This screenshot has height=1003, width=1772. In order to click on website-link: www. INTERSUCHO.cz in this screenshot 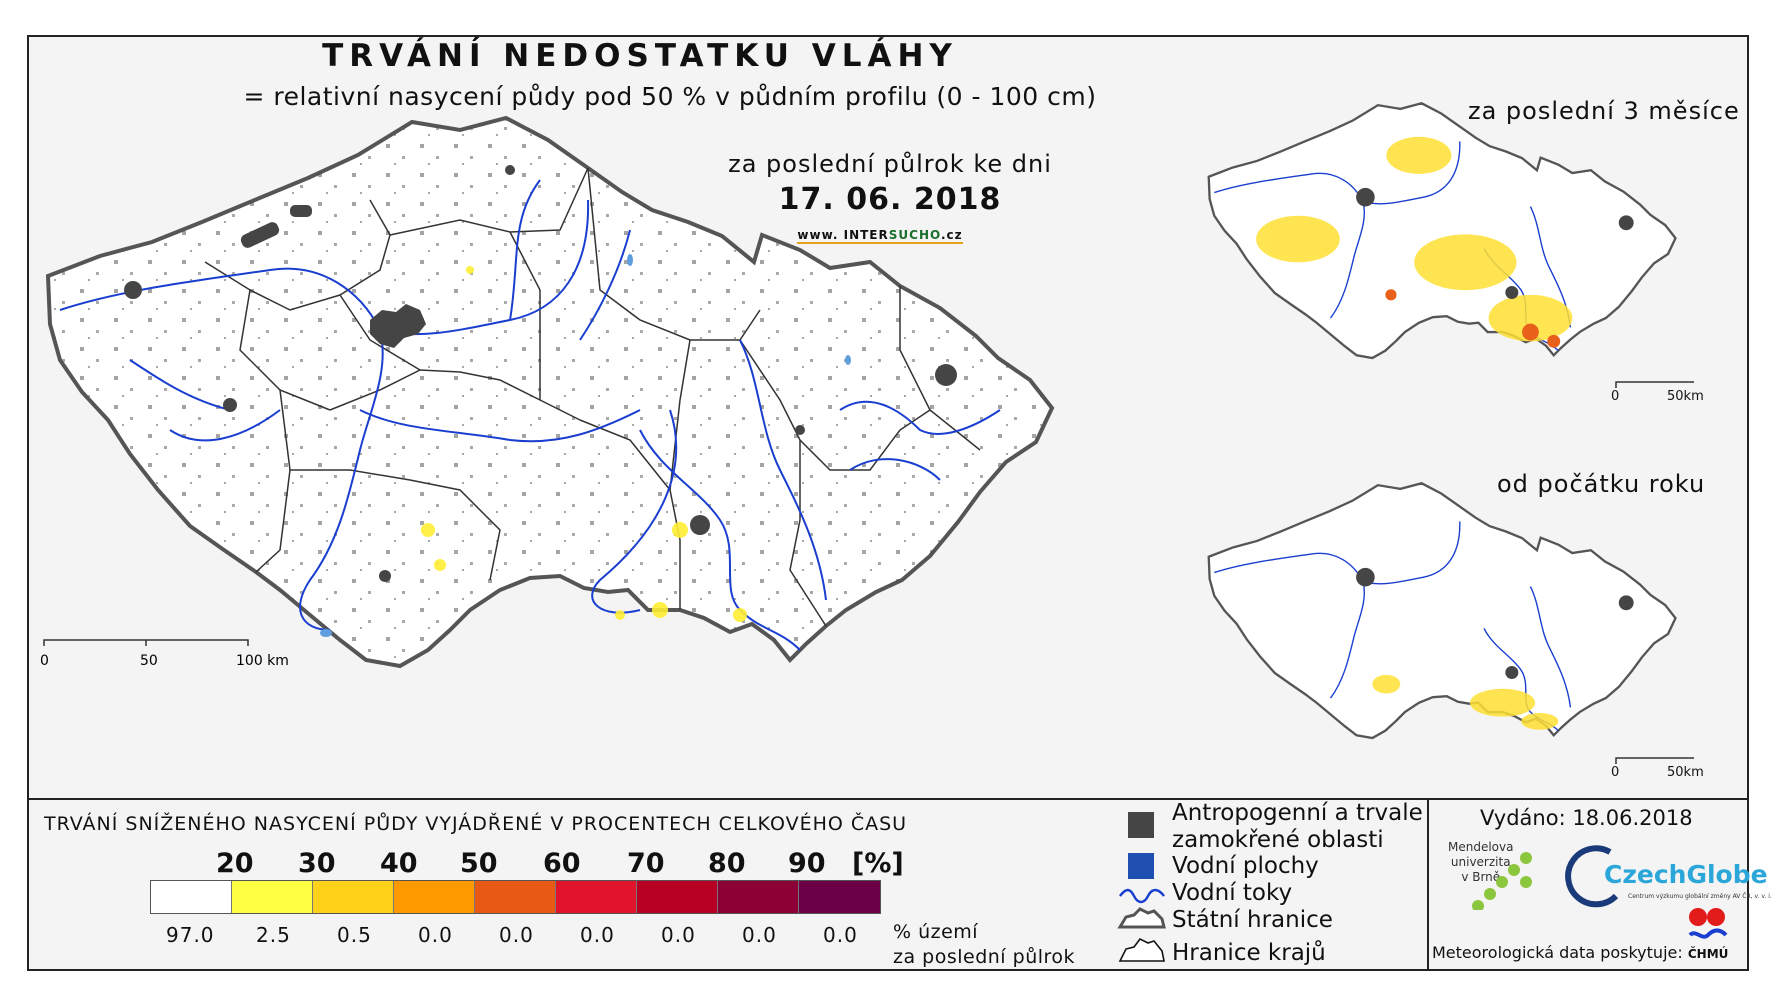, I will do `click(880, 236)`.